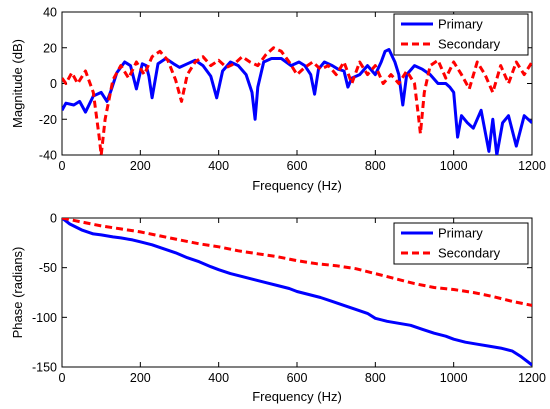 This screenshot has height=409, width=550. What do you see at coordinates (297, 185) in the screenshot?
I see `magnitude-xlabel: Frequency (Hz)` at bounding box center [297, 185].